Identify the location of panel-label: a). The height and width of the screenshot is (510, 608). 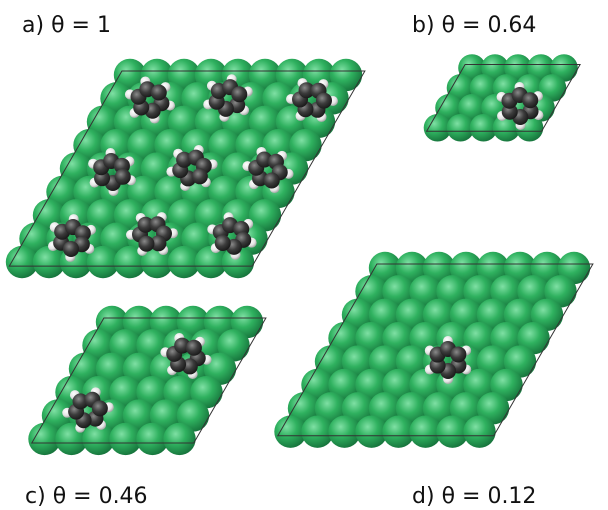
(33, 25).